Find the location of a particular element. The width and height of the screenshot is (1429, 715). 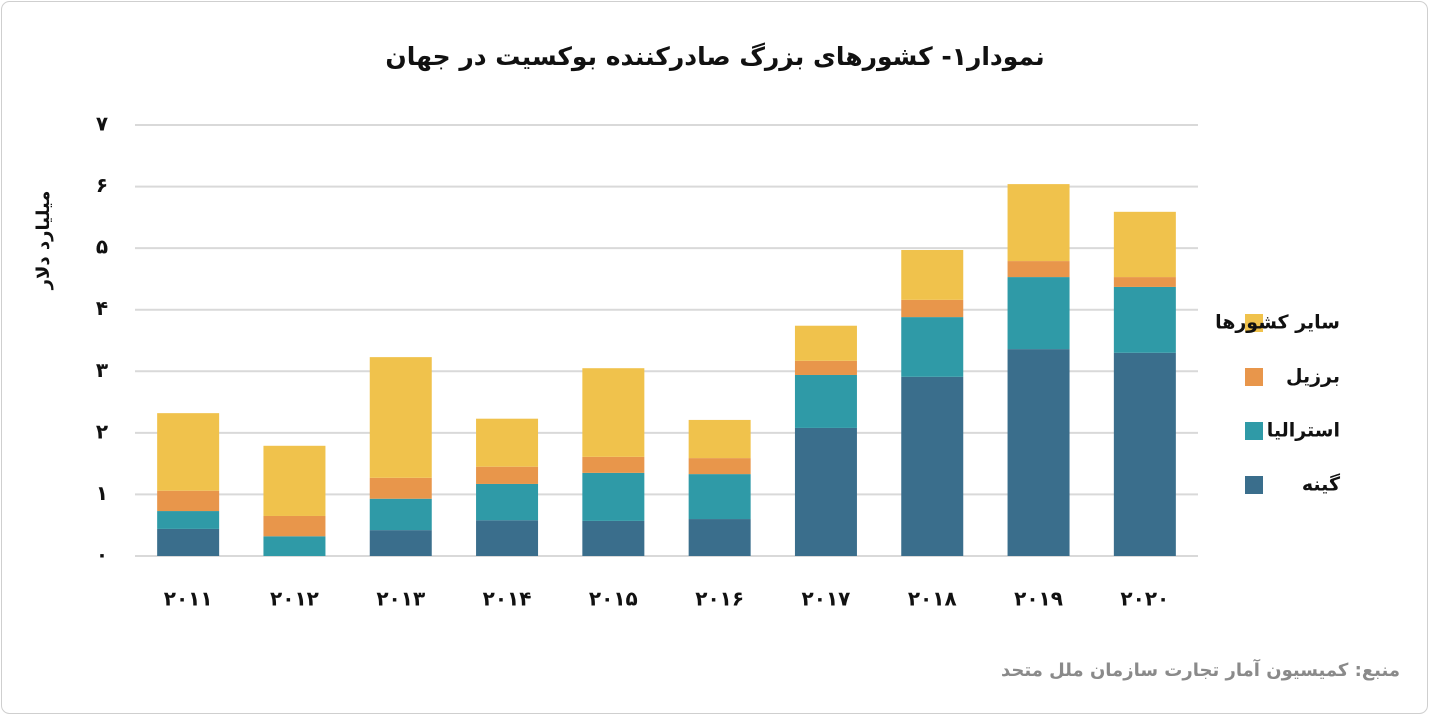

y-tick-label: ۳ is located at coordinates (102, 370).